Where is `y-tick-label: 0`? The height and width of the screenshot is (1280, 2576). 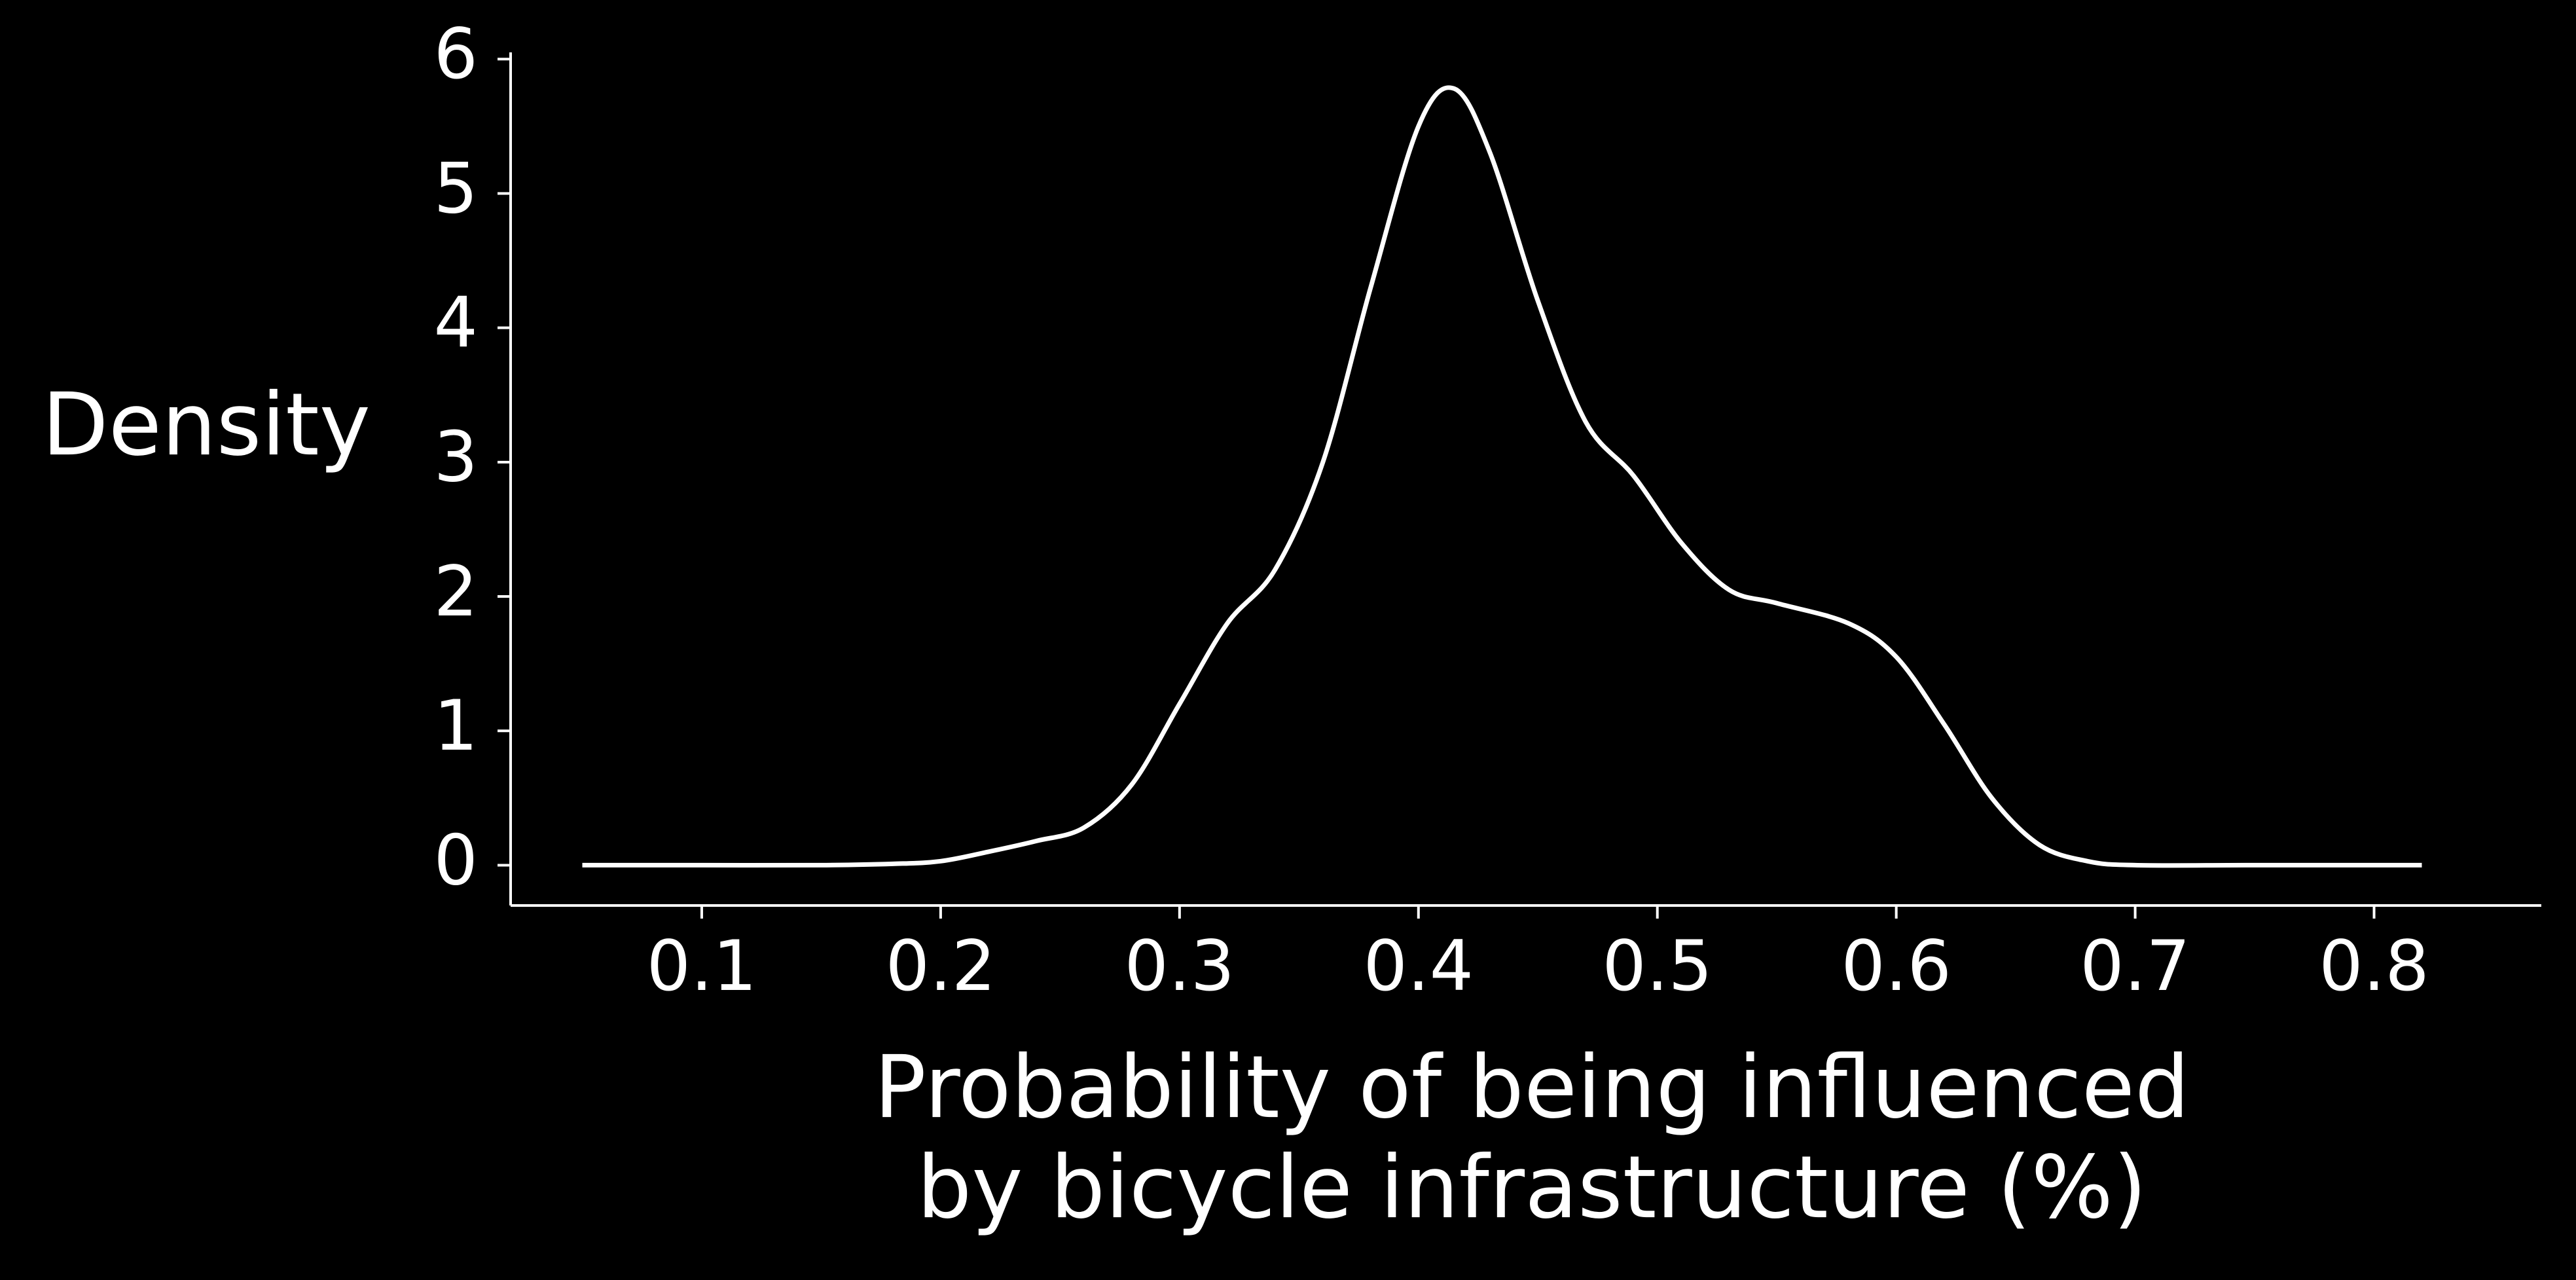
y-tick-label: 0 is located at coordinates (456, 860).